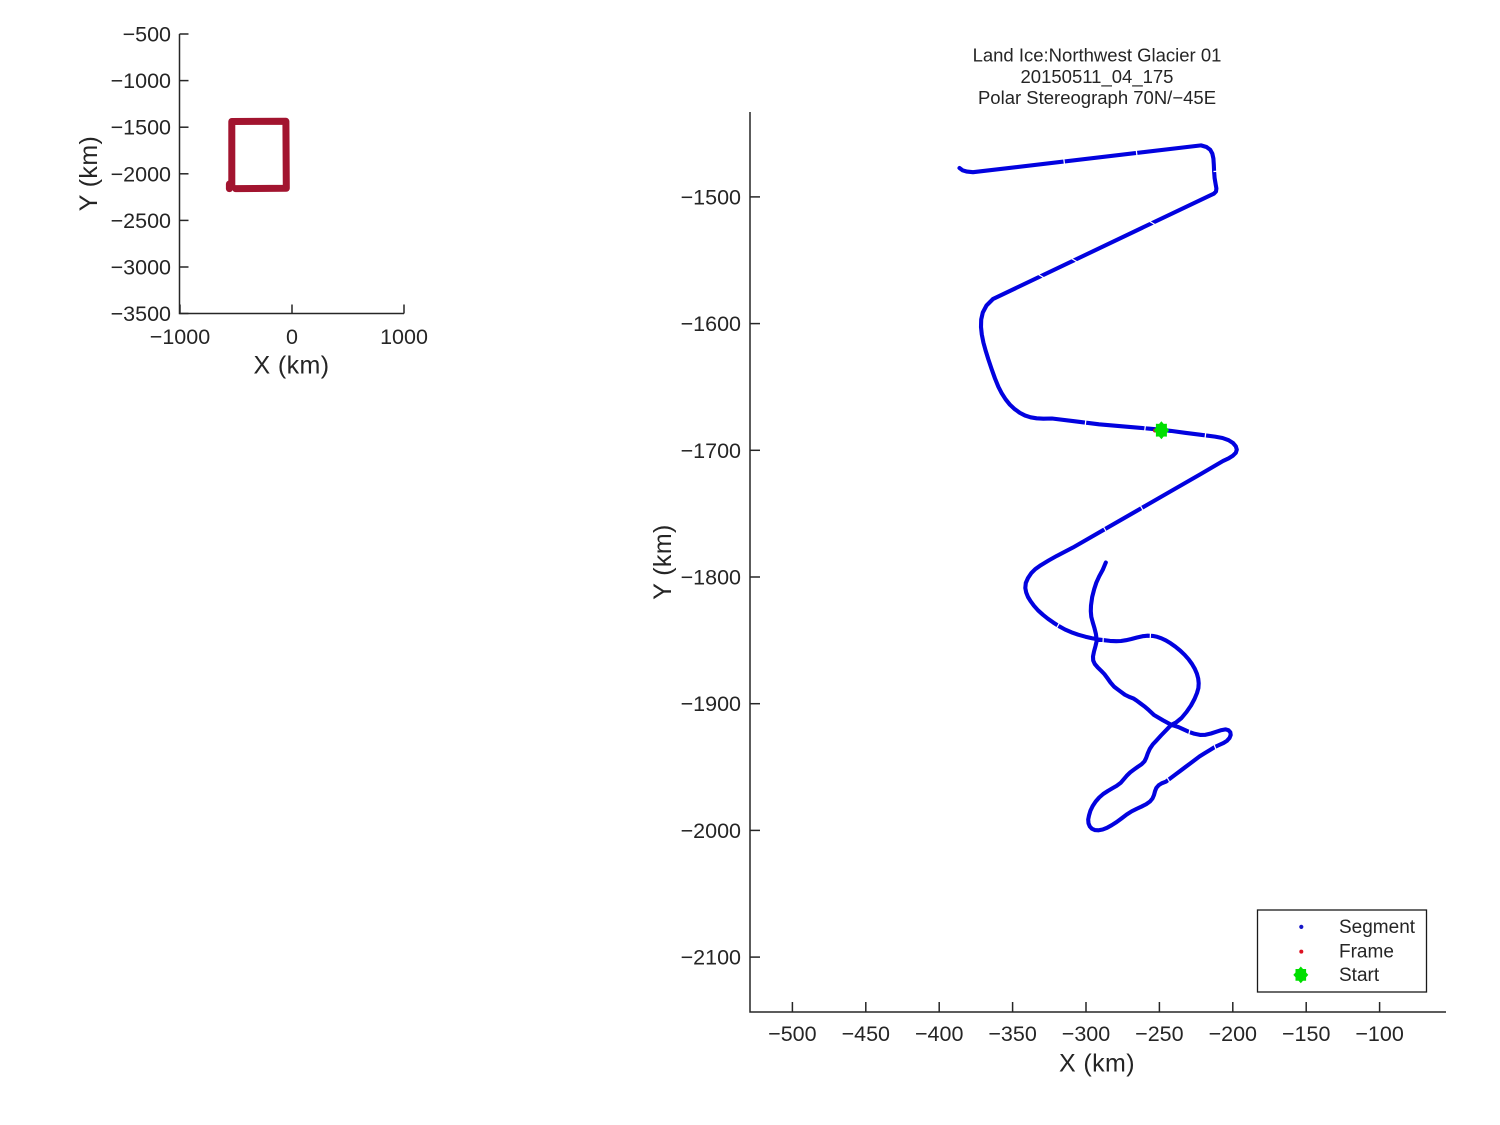  What do you see at coordinates (1366, 952) in the screenshot?
I see `svg-text: Frame` at bounding box center [1366, 952].